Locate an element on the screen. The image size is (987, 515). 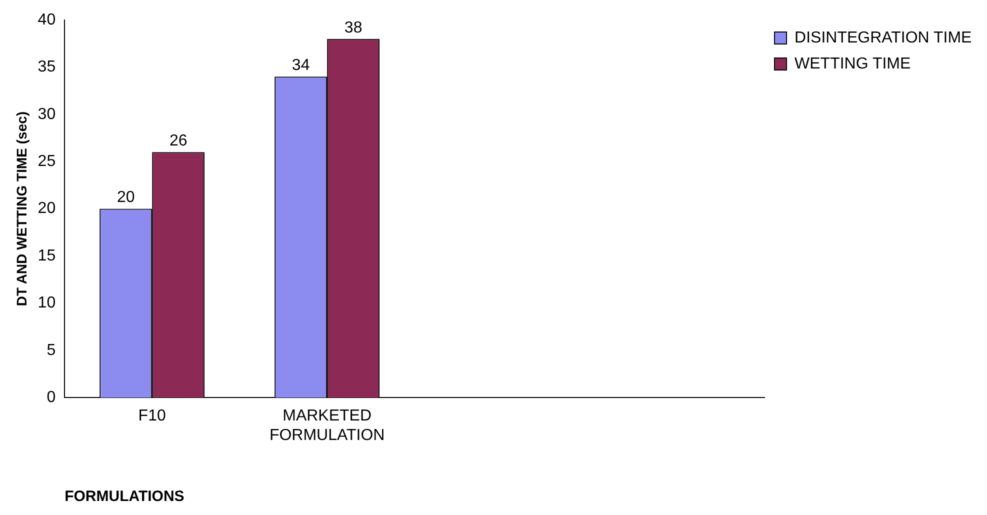
y-tick-label: 25 is located at coordinates (47, 161).